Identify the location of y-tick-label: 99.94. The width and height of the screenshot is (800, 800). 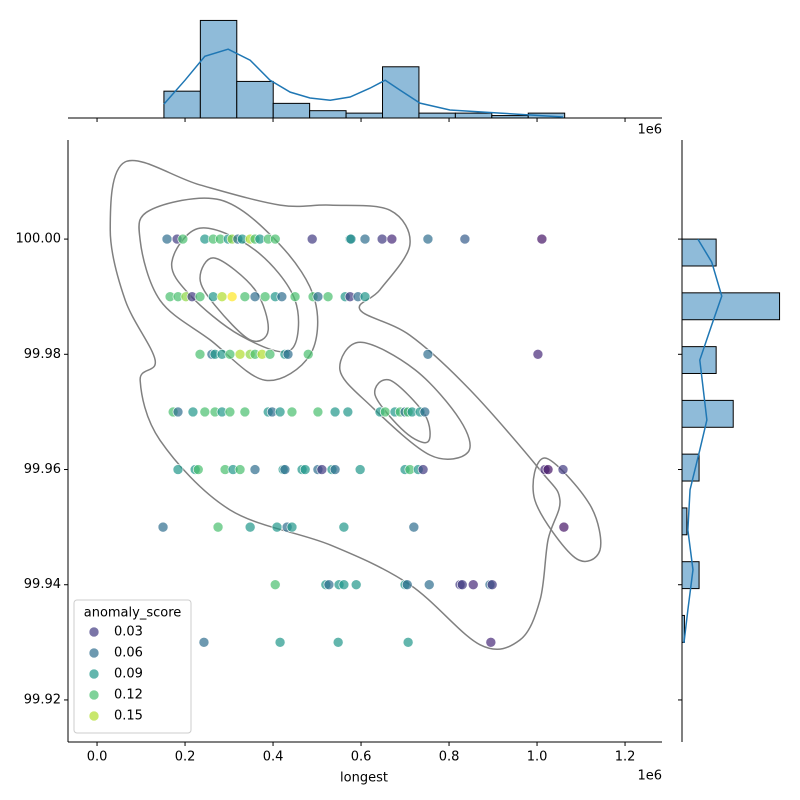
(42, 584).